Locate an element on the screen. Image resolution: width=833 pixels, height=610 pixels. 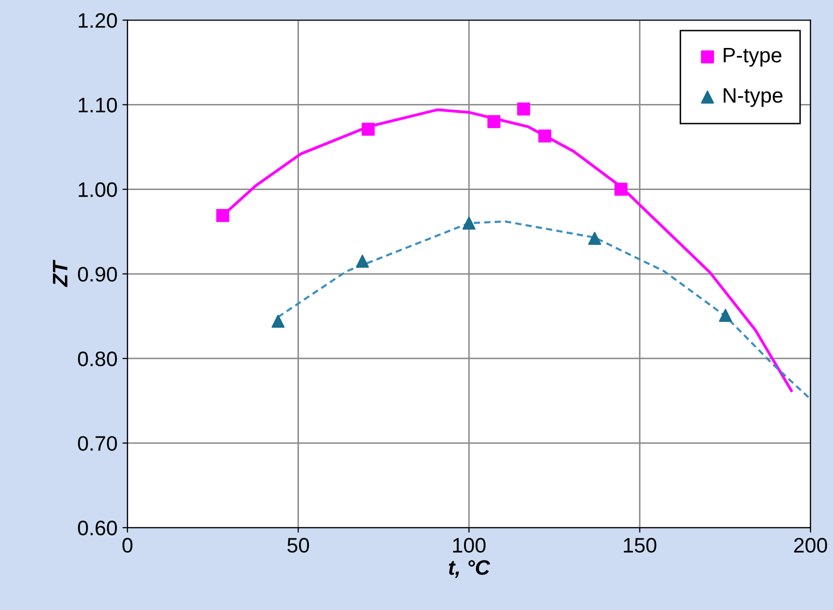
y-tick-label: 0.90 is located at coordinates (97, 274).